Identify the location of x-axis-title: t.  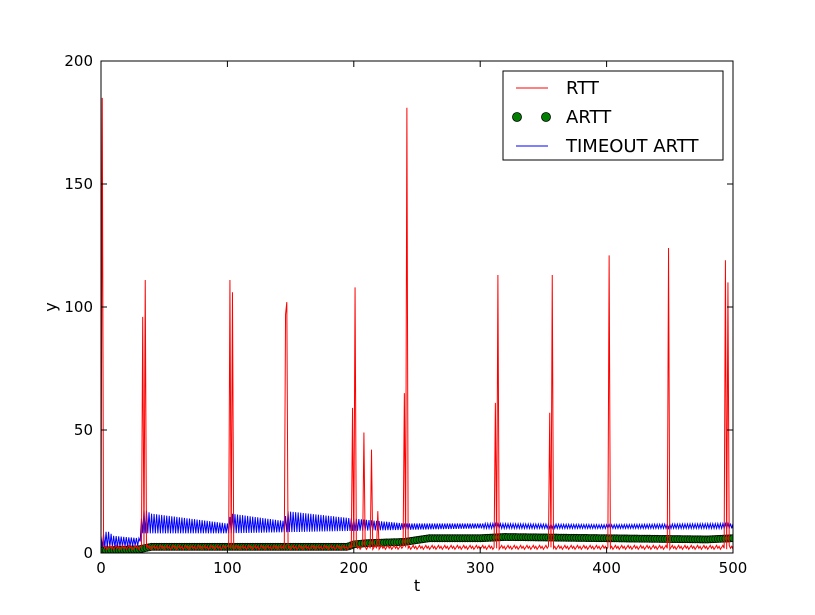
(417, 585).